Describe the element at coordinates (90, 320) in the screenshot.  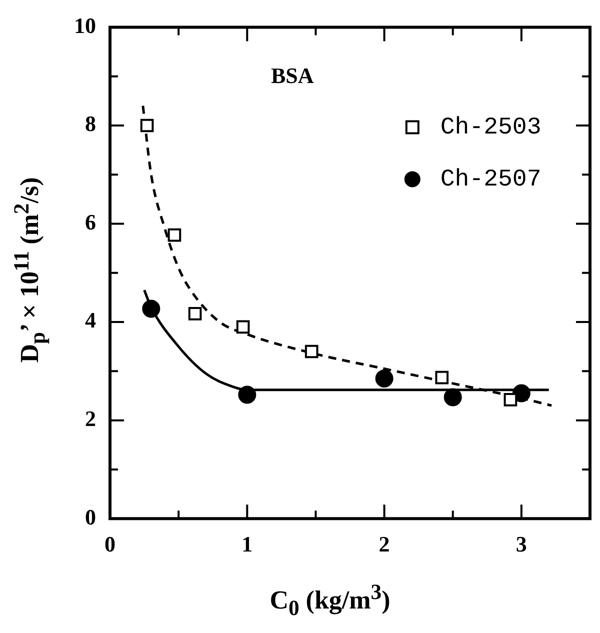
I see `y-tick-label: 4` at that location.